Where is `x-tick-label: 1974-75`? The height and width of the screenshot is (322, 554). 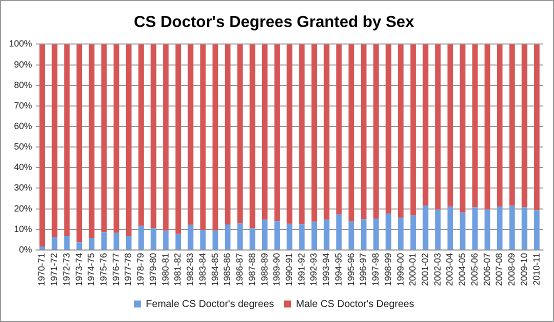
x-tick-label: 1974-75 is located at coordinates (91, 269).